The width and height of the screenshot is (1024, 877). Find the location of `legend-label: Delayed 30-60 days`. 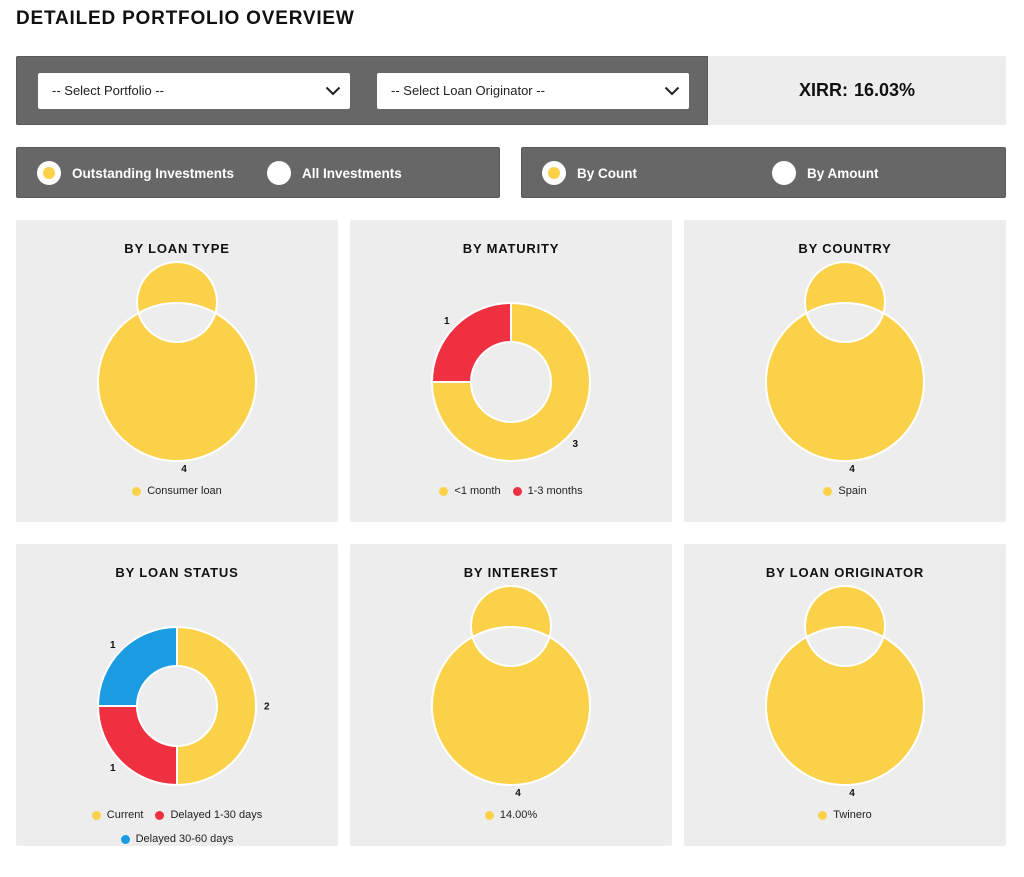

legend-label: Delayed 30-60 days is located at coordinates (184, 839).